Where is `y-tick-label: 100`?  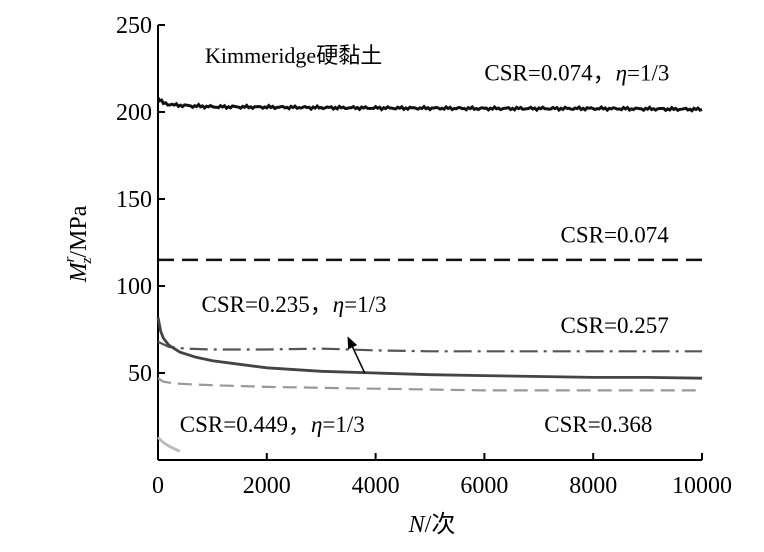
y-tick-label: 100 is located at coordinates (134, 287).